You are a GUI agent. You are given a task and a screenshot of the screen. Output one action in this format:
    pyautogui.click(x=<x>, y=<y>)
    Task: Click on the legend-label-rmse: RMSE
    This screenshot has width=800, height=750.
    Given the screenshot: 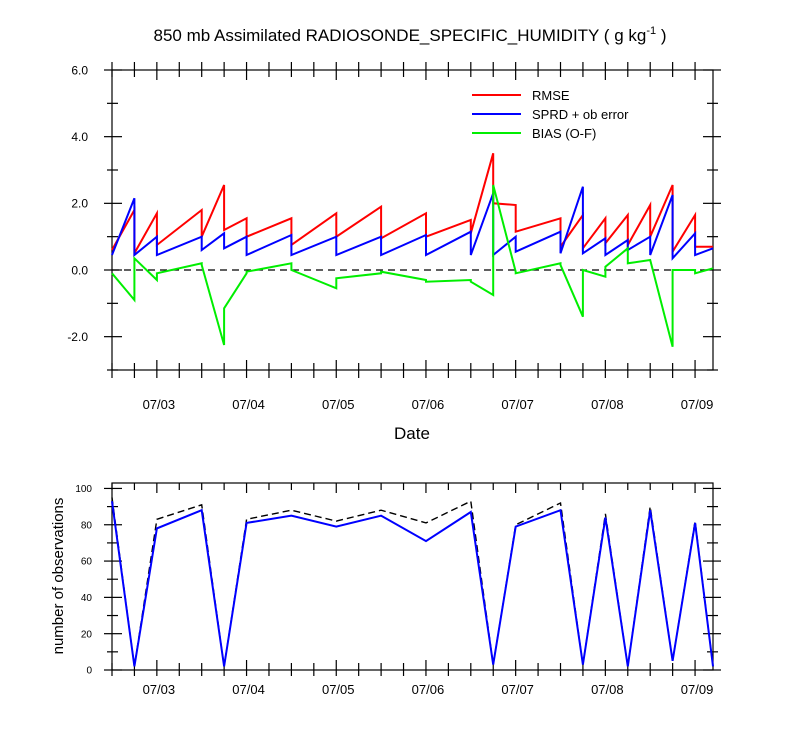 What is the action you would take?
    pyautogui.click(x=551, y=95)
    